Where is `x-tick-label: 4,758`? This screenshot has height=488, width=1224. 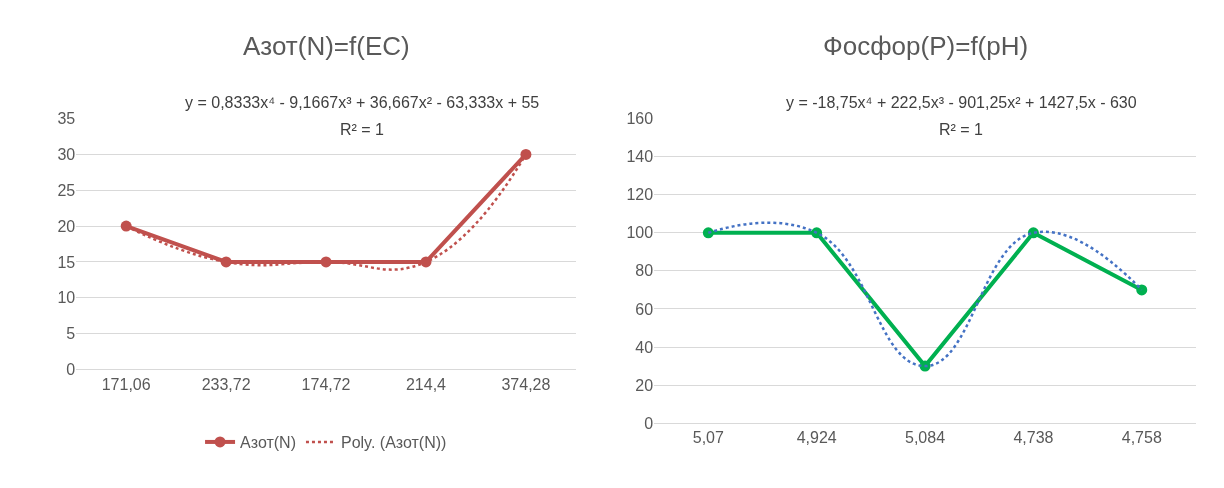 x-tick-label: 4,758 is located at coordinates (1141, 438).